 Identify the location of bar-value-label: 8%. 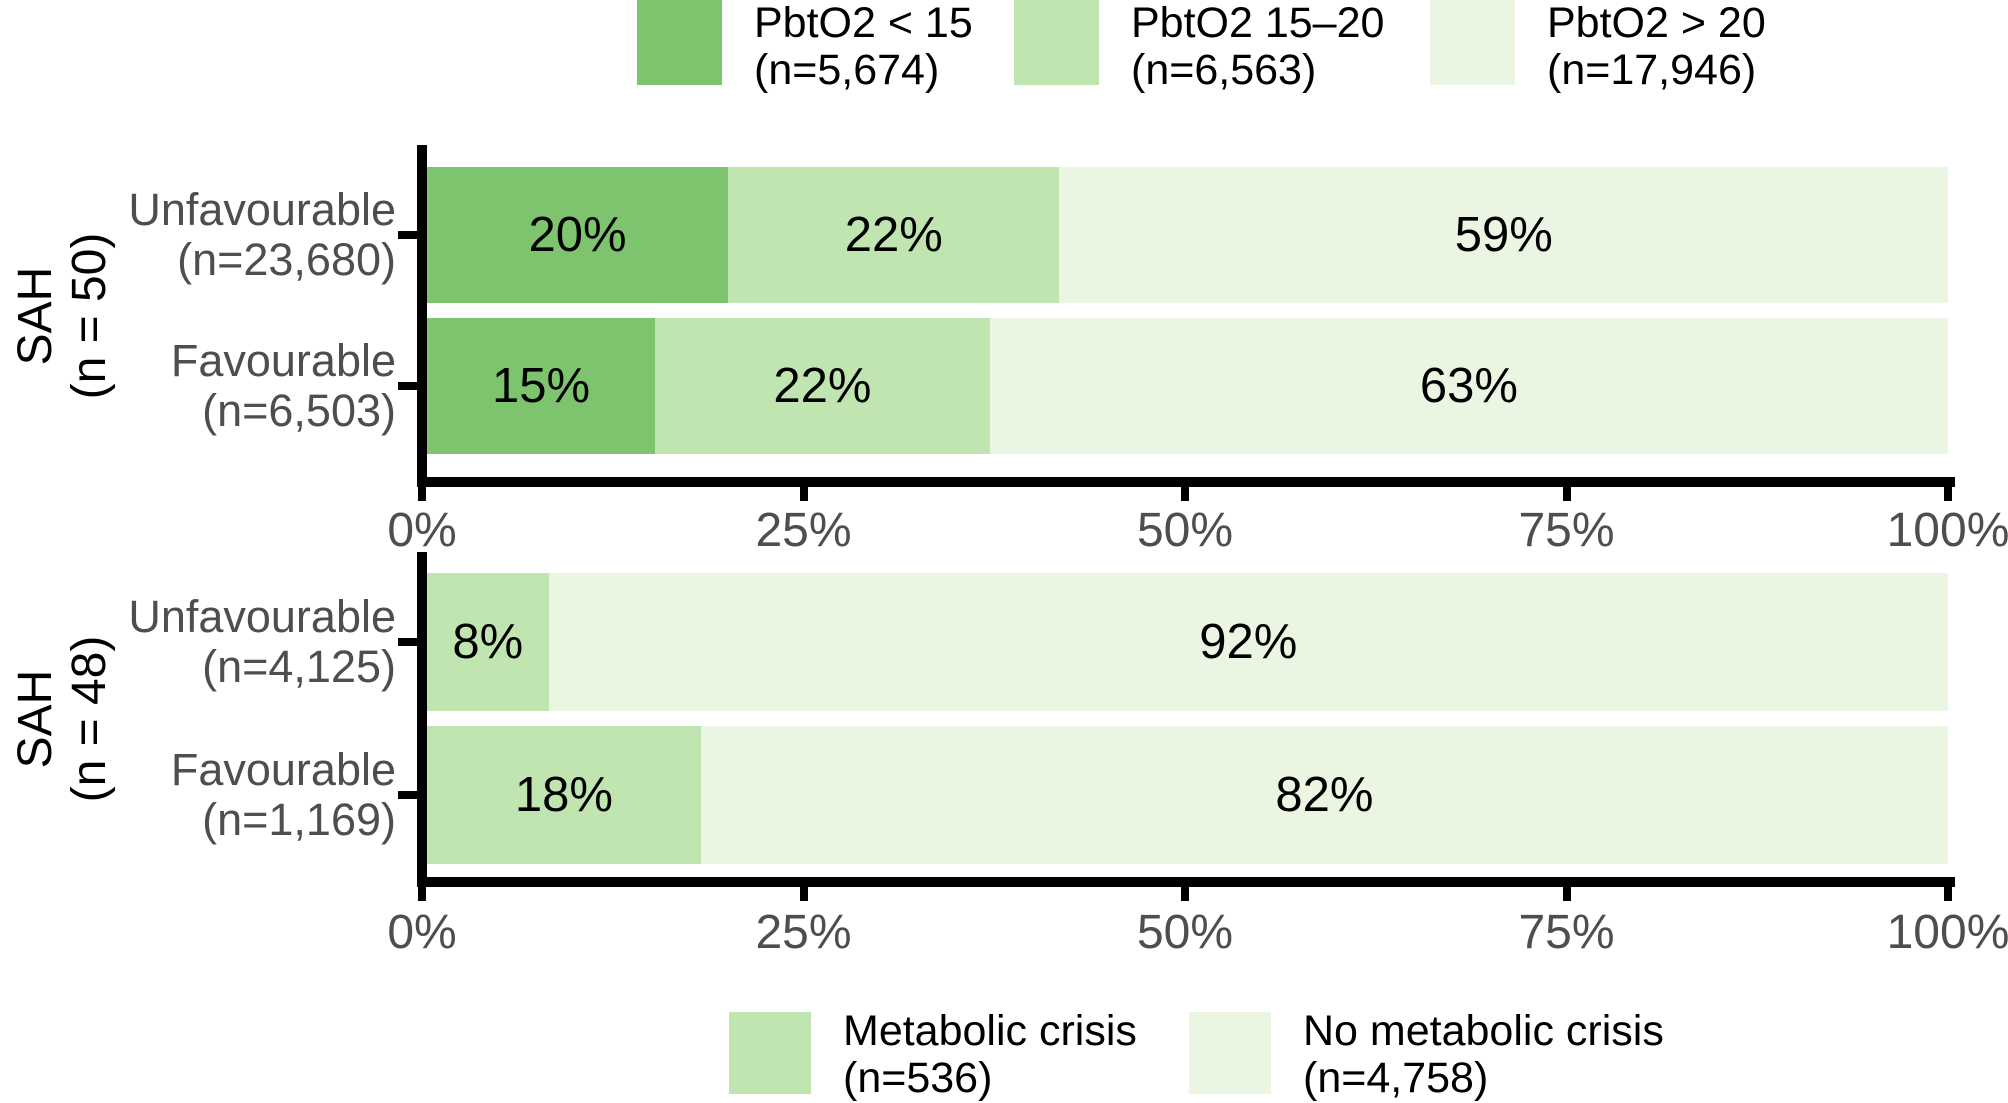
(488, 642).